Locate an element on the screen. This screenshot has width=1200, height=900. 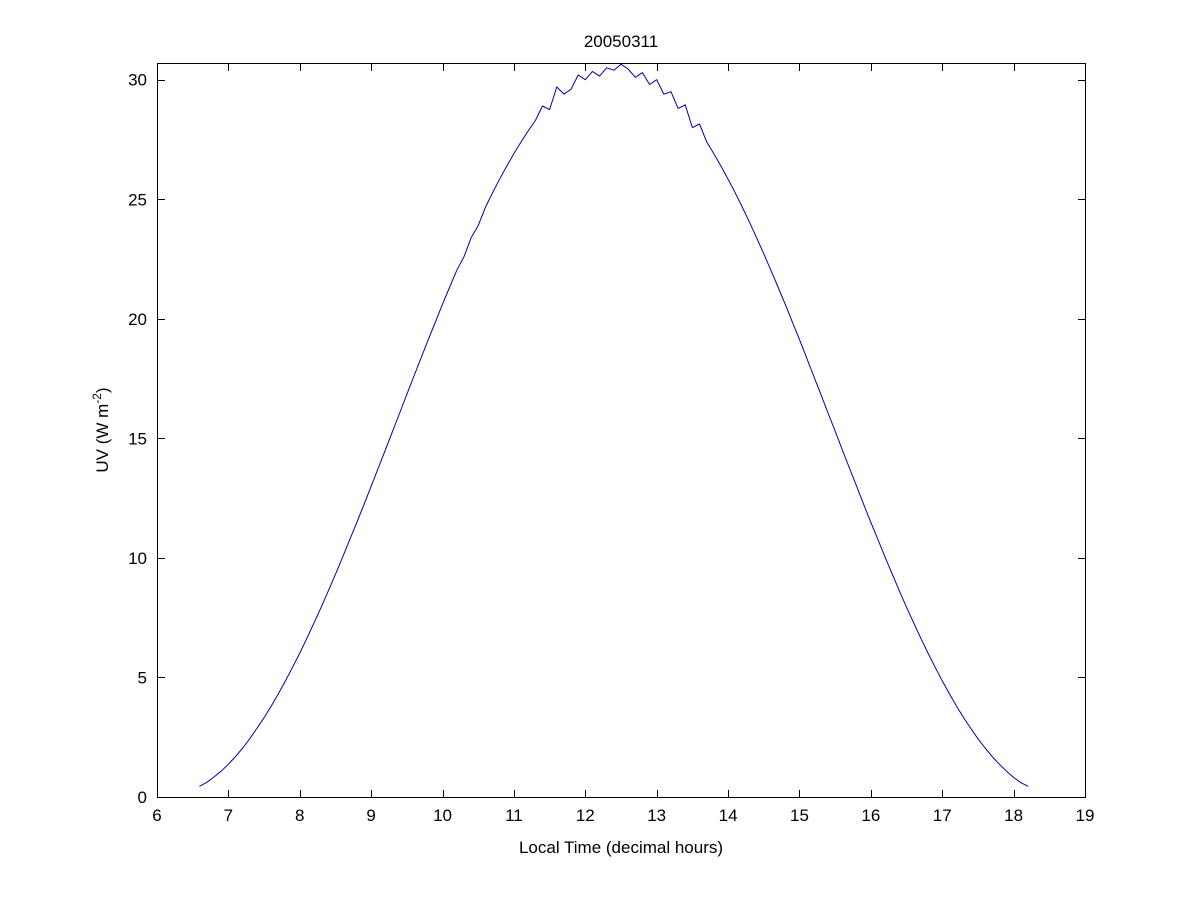
x-tick-label: 11 is located at coordinates (514, 815).